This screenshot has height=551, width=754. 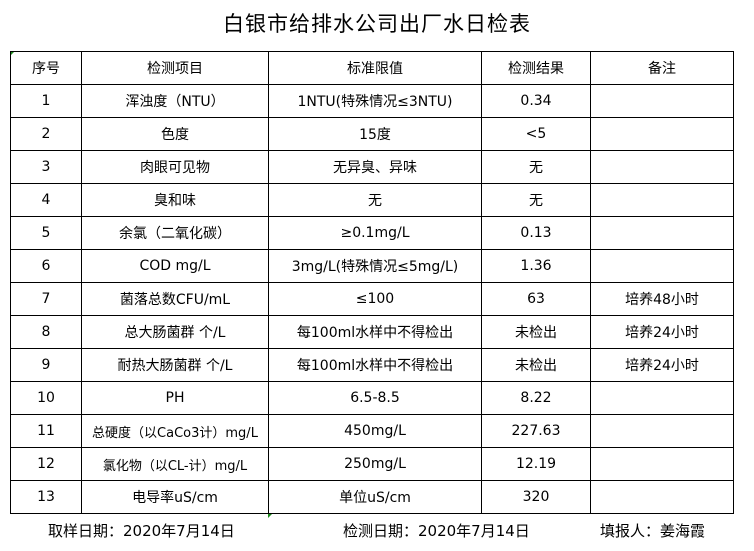 I want to click on table-row: 6 COD mg/L 3mg/L(特殊情况≤5mg/L) 1.36, so click(x=372, y=266).